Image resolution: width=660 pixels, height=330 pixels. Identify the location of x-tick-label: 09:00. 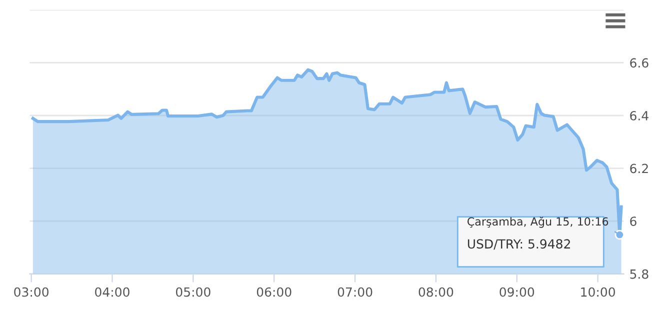
(517, 292).